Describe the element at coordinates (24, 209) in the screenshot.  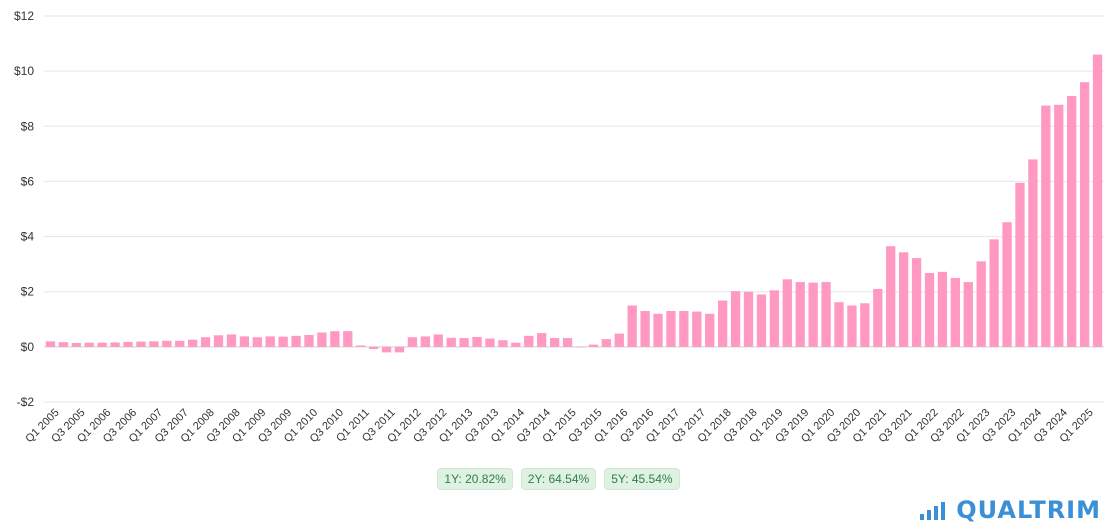
I see `y-axis-ticks: -$2 $0 $2 $4 $6 $8 $10 $12` at that location.